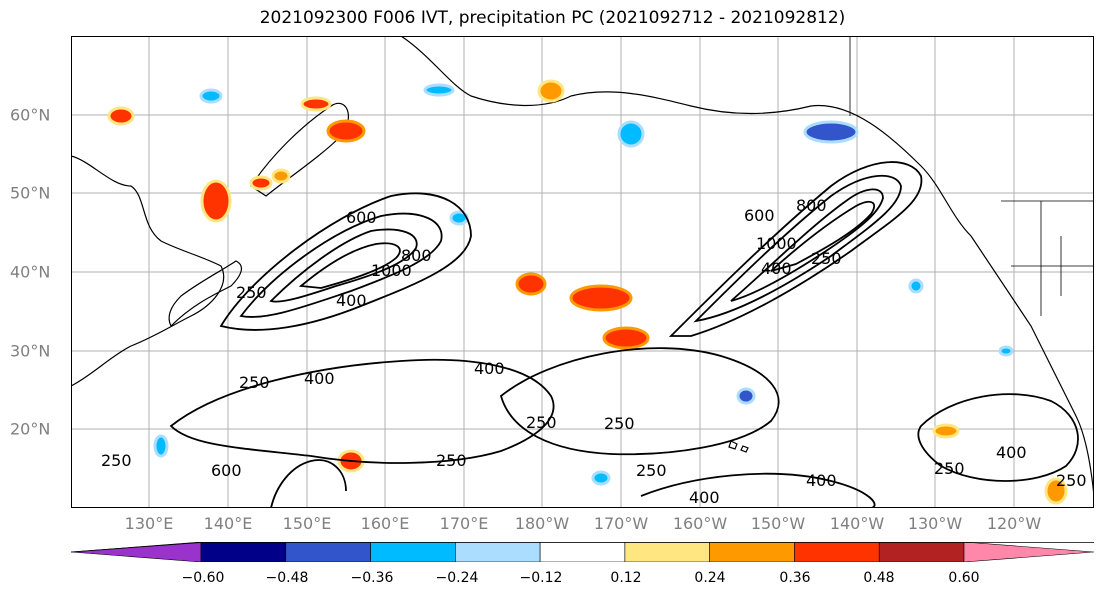 The height and width of the screenshot is (601, 1105). I want to click on lon-tick-label: 130°W, so click(935, 523).